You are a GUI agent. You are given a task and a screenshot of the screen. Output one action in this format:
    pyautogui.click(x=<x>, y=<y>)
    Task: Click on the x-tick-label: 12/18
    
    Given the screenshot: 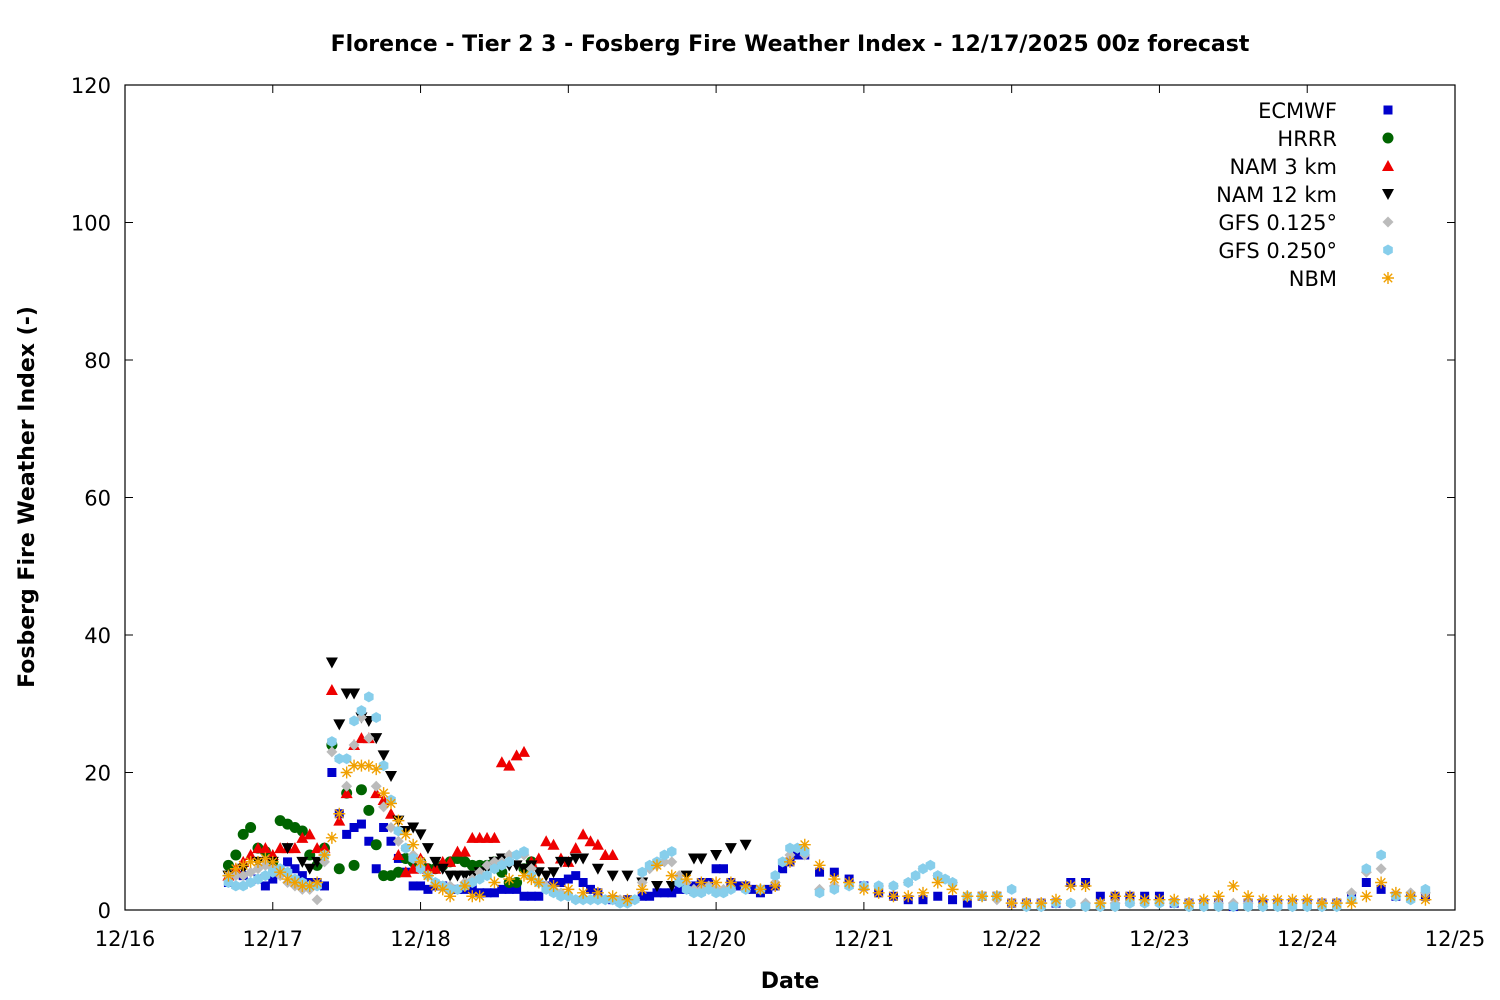 What is the action you would take?
    pyautogui.click(x=420, y=939)
    